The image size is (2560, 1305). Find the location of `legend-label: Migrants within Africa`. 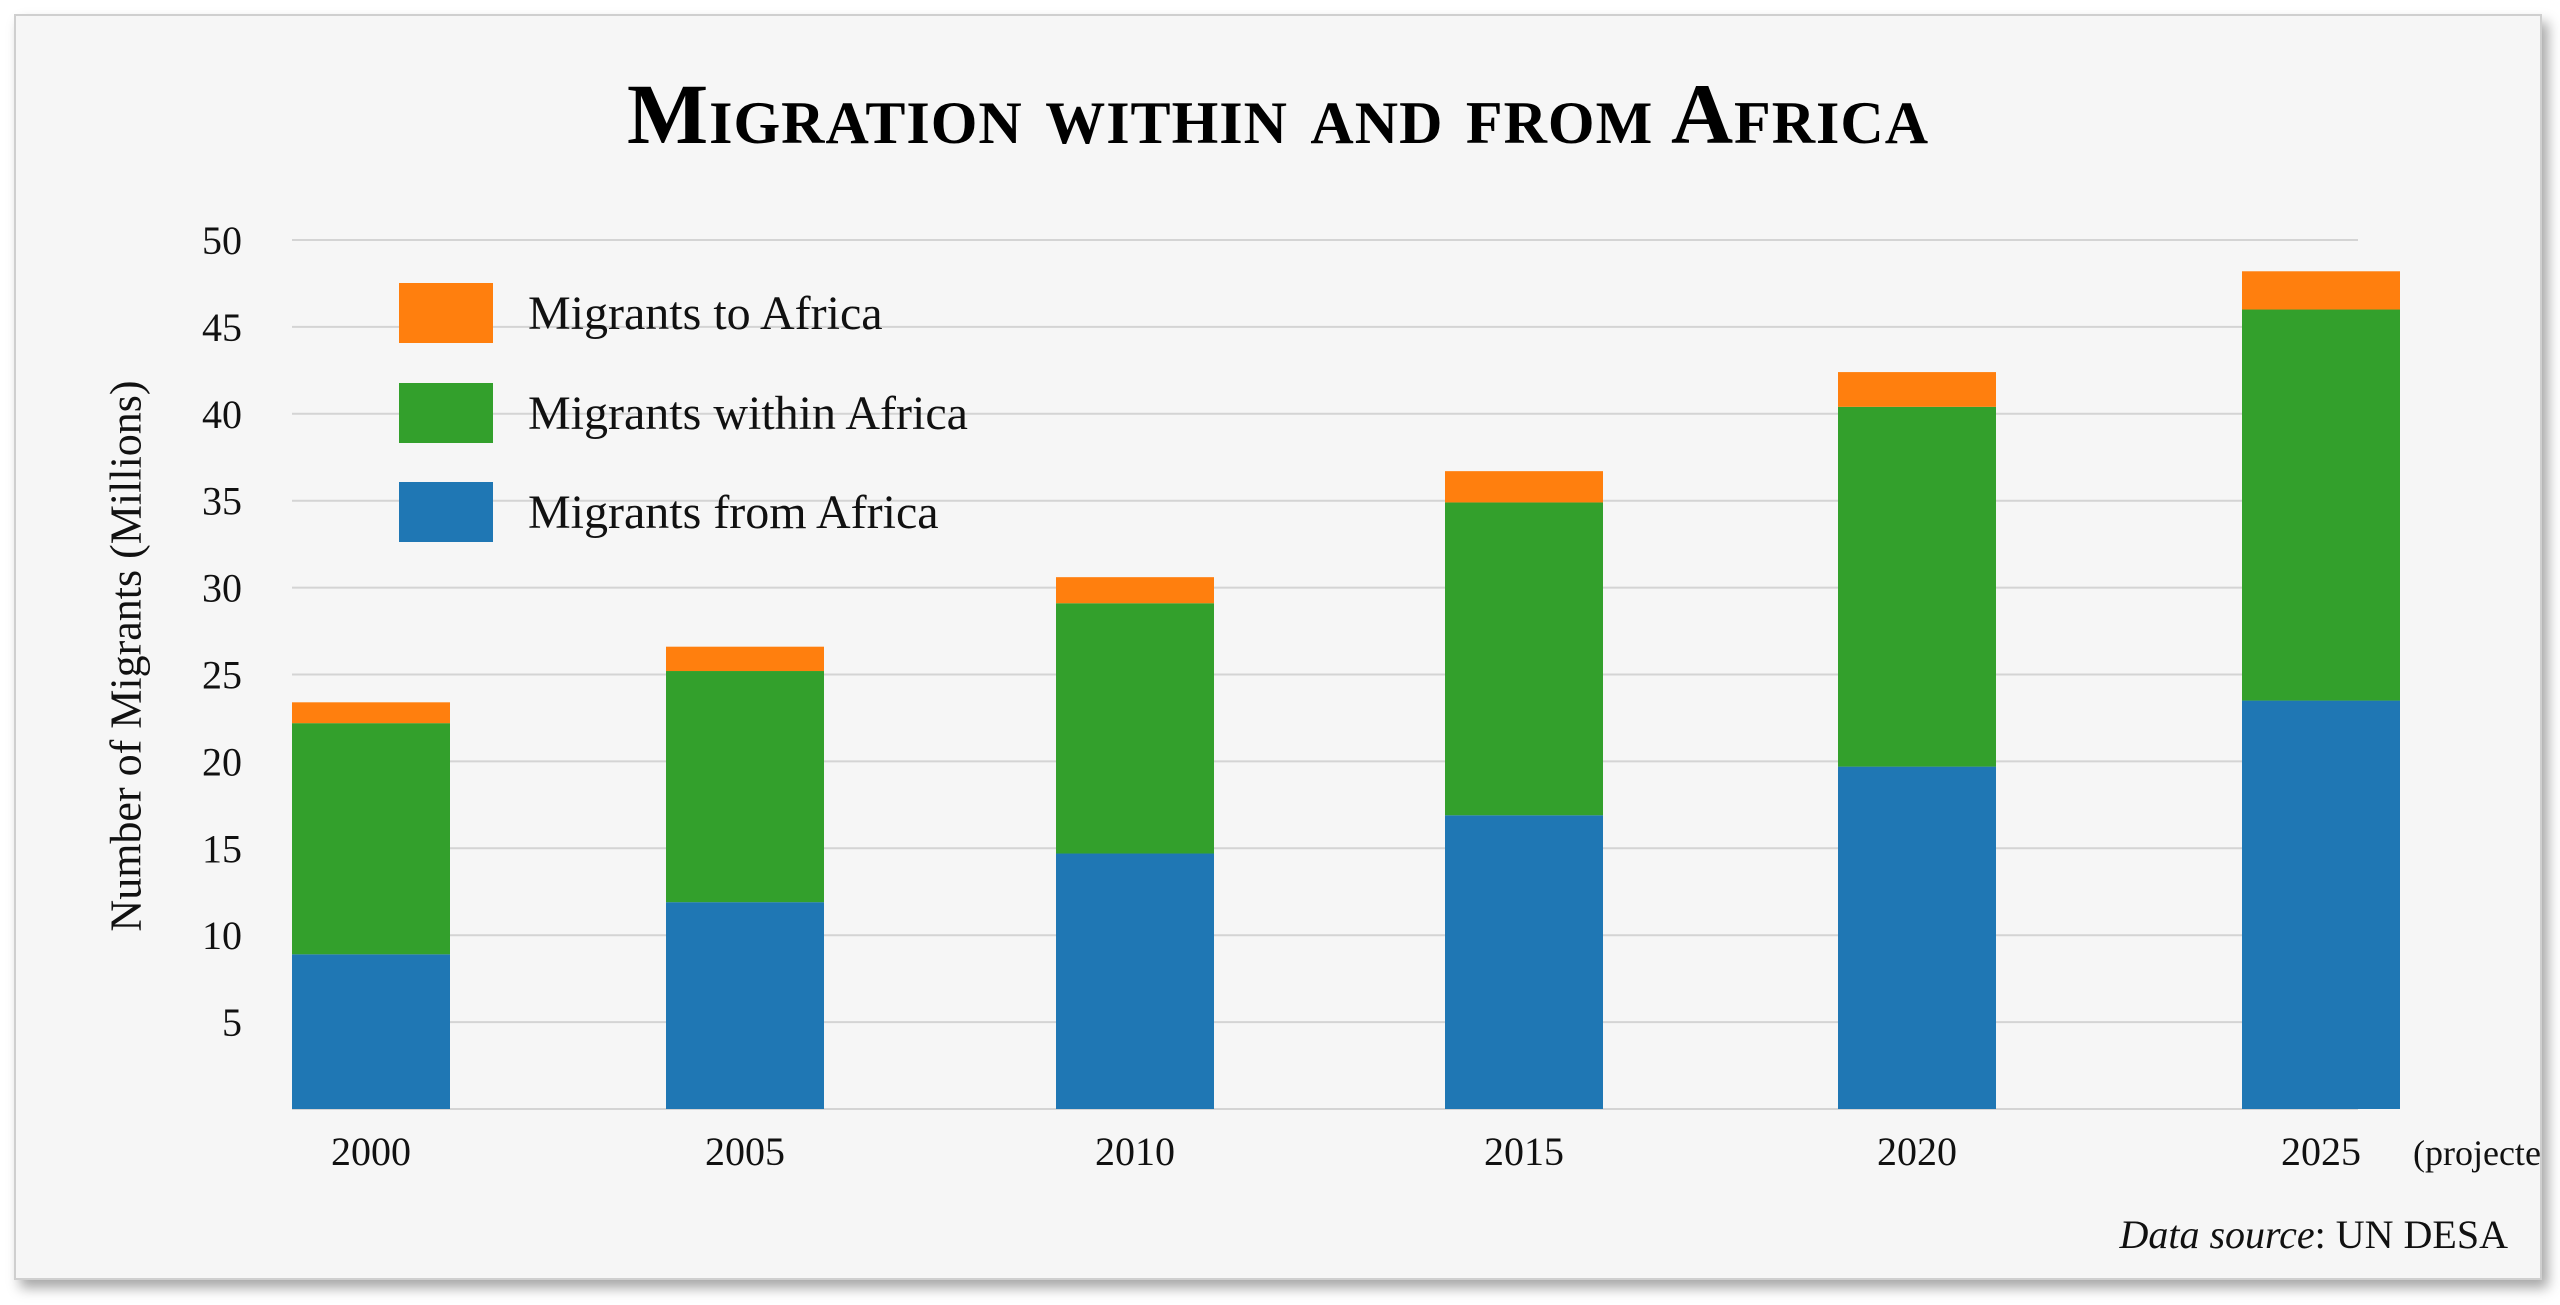

legend-label: Migrants within Africa is located at coordinates (748, 413).